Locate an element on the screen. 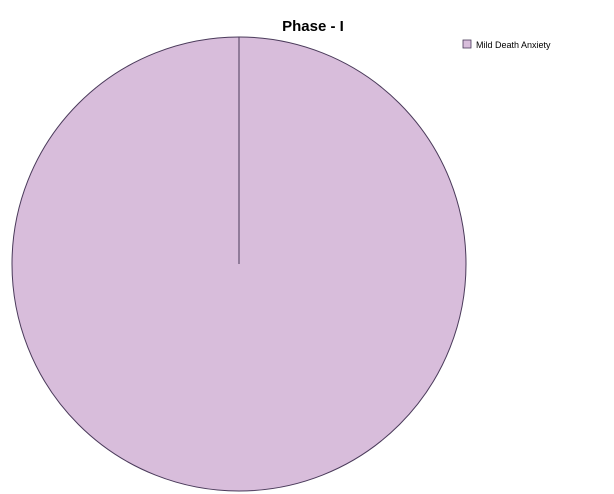 The image size is (614, 494). legend-label-mild-death-anxiety: Mild Death Anxiety is located at coordinates (513, 45).